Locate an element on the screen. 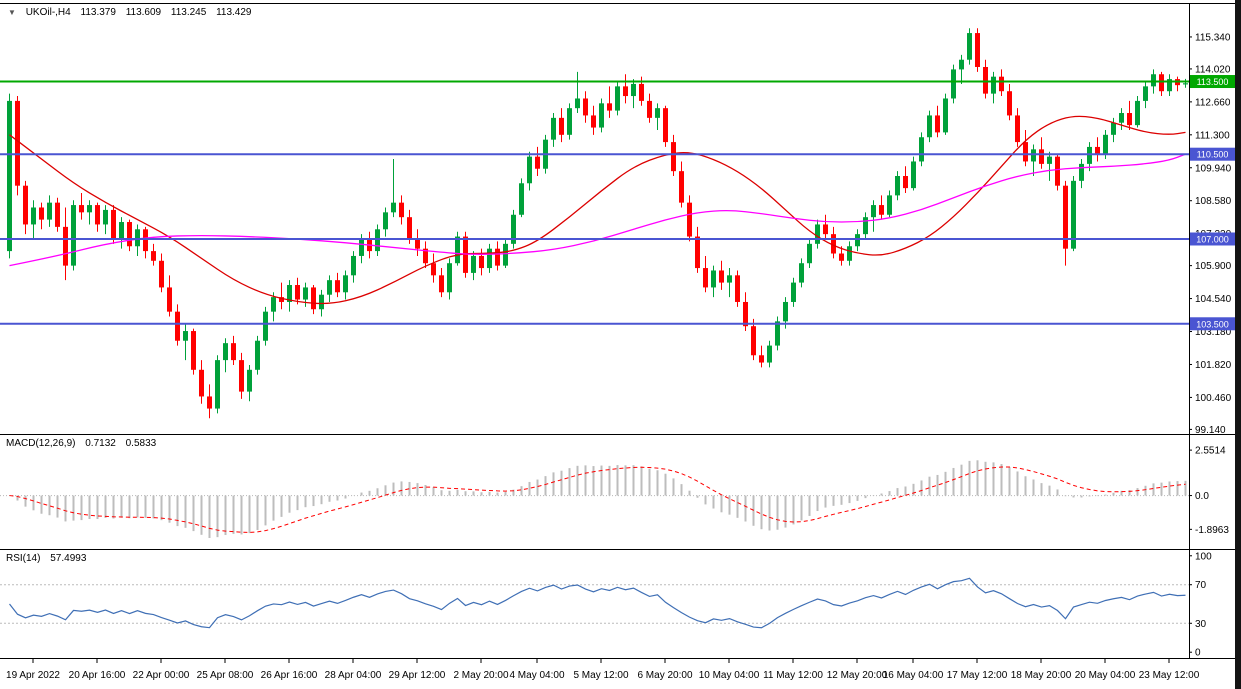 The width and height of the screenshot is (1241, 689). rsi-value: 57.4993 is located at coordinates (68, 558).